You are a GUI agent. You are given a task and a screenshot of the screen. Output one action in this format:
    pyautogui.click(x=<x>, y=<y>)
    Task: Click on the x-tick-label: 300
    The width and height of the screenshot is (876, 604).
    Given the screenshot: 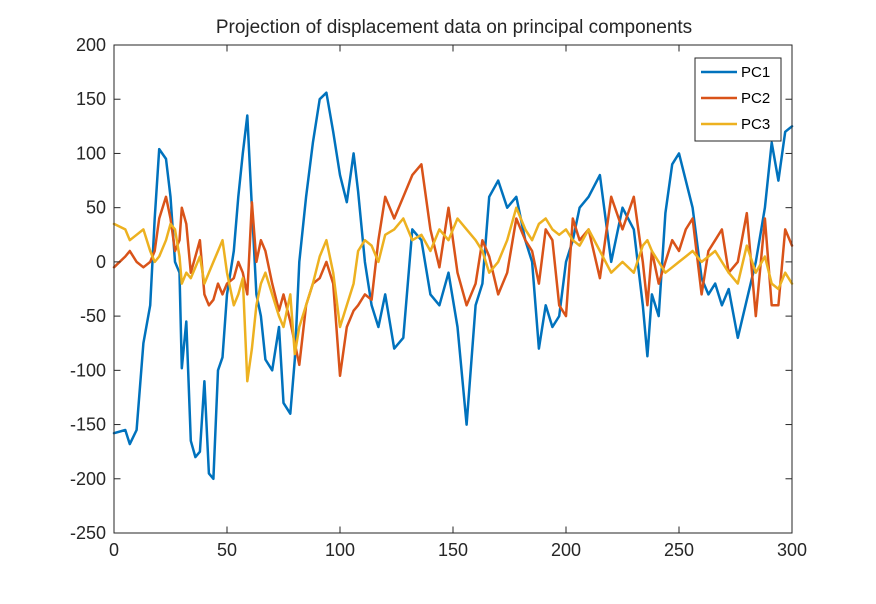 What is the action you would take?
    pyautogui.click(x=792, y=550)
    